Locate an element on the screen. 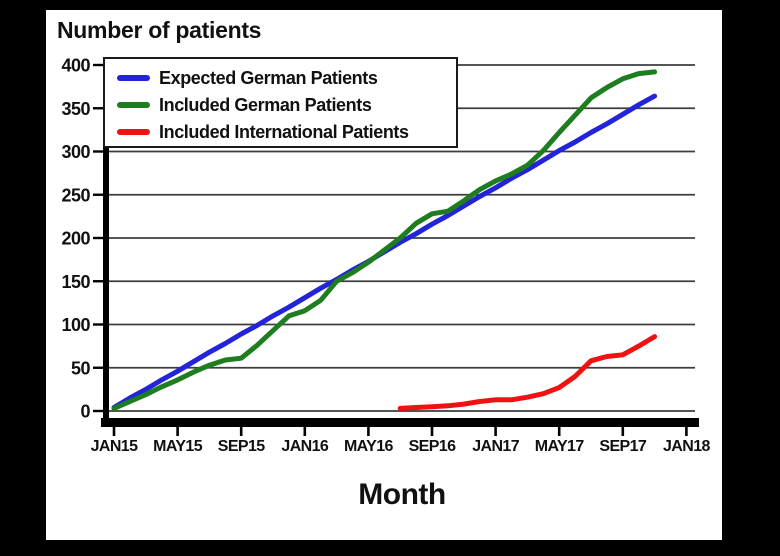  x-tick-label: MAY16 is located at coordinates (369, 446).